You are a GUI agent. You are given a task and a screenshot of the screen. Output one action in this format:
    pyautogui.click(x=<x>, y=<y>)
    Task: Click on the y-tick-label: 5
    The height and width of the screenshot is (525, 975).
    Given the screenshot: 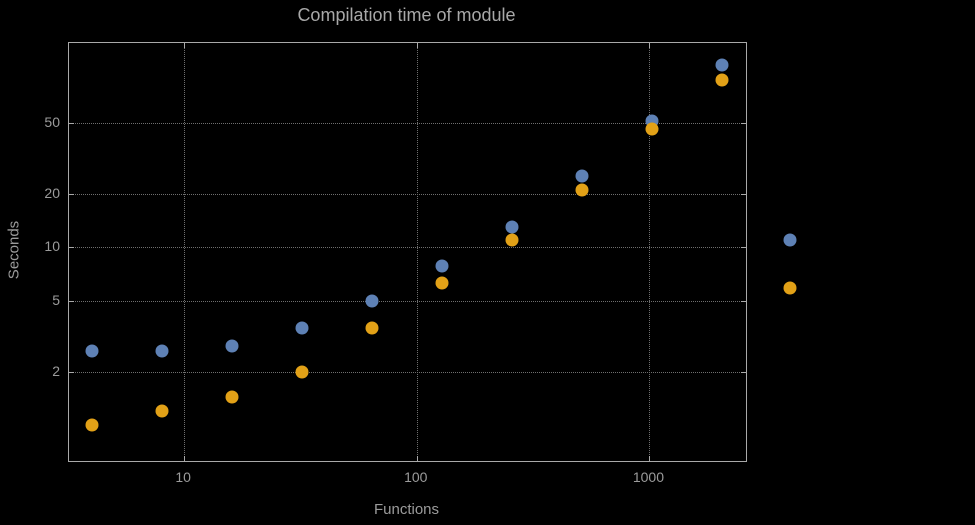 What is the action you would take?
    pyautogui.click(x=56, y=299)
    